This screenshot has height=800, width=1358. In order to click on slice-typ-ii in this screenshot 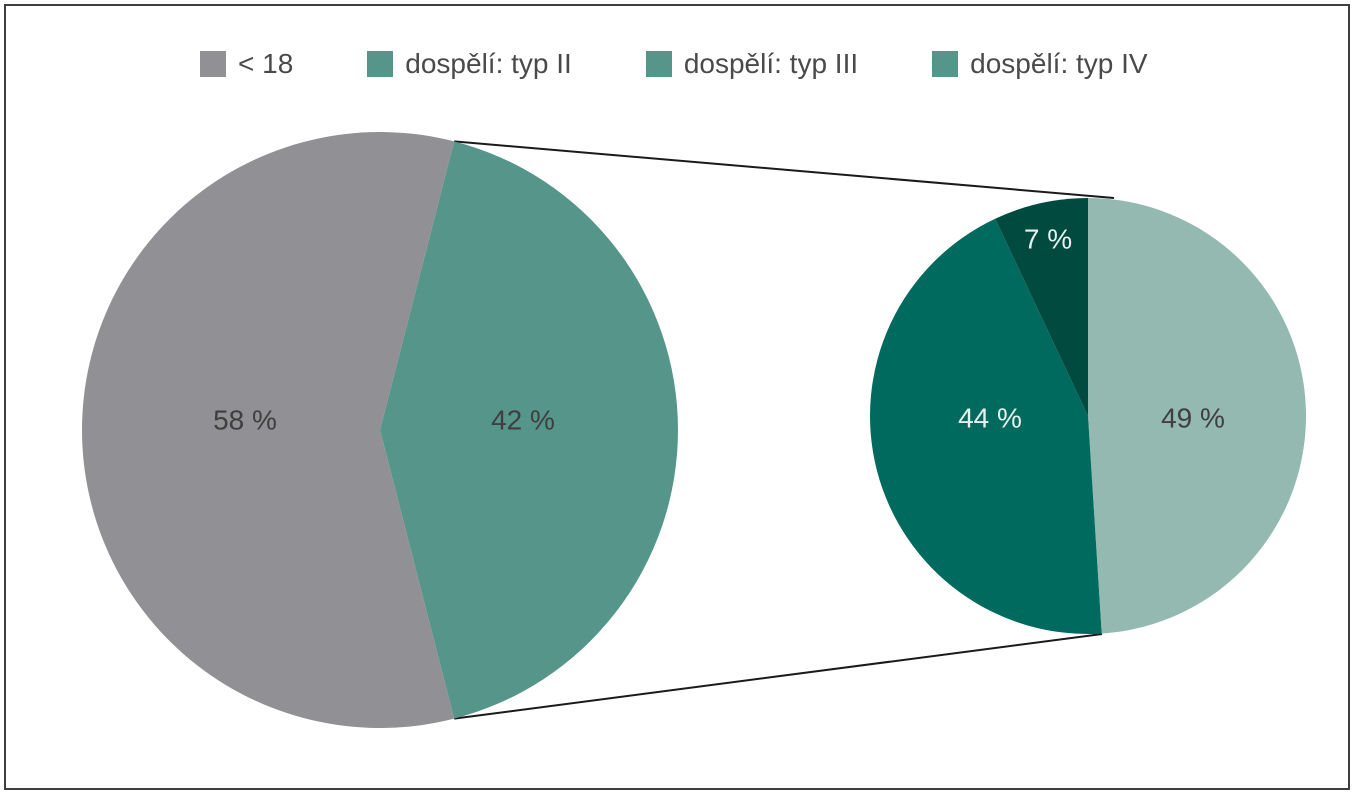, I will do `click(1197, 416)`.